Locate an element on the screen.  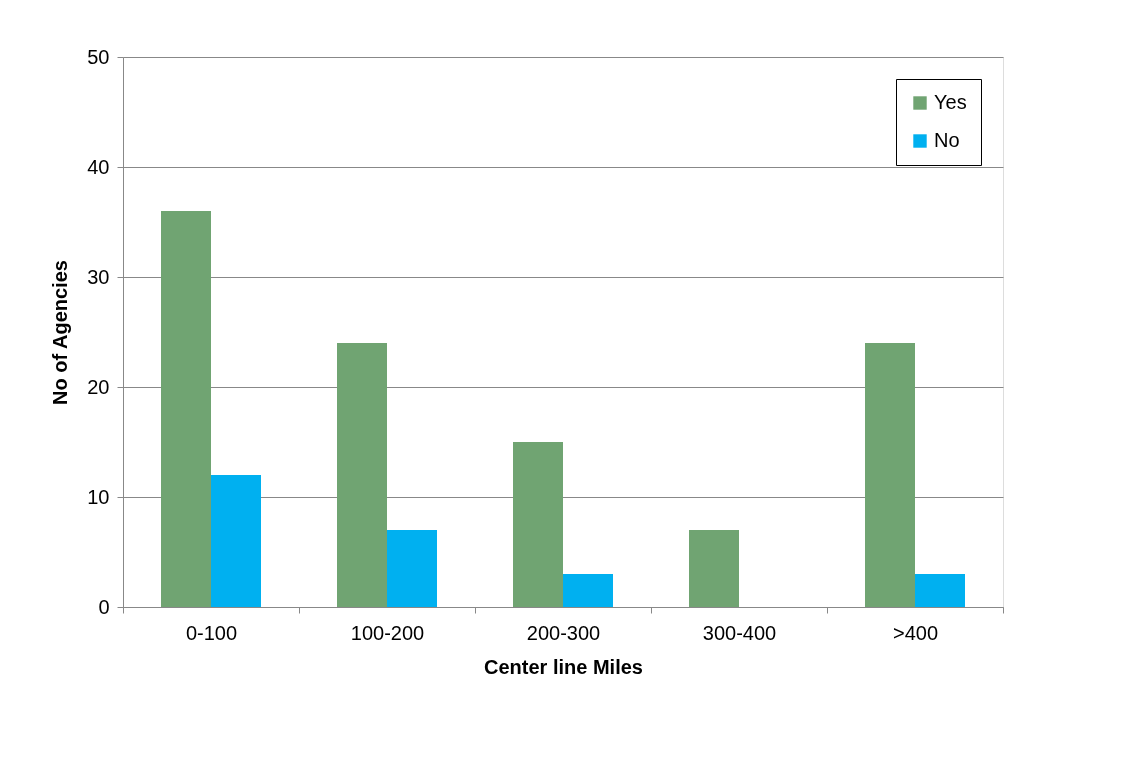
y-tick-label: 30 is located at coordinates (98, 276).